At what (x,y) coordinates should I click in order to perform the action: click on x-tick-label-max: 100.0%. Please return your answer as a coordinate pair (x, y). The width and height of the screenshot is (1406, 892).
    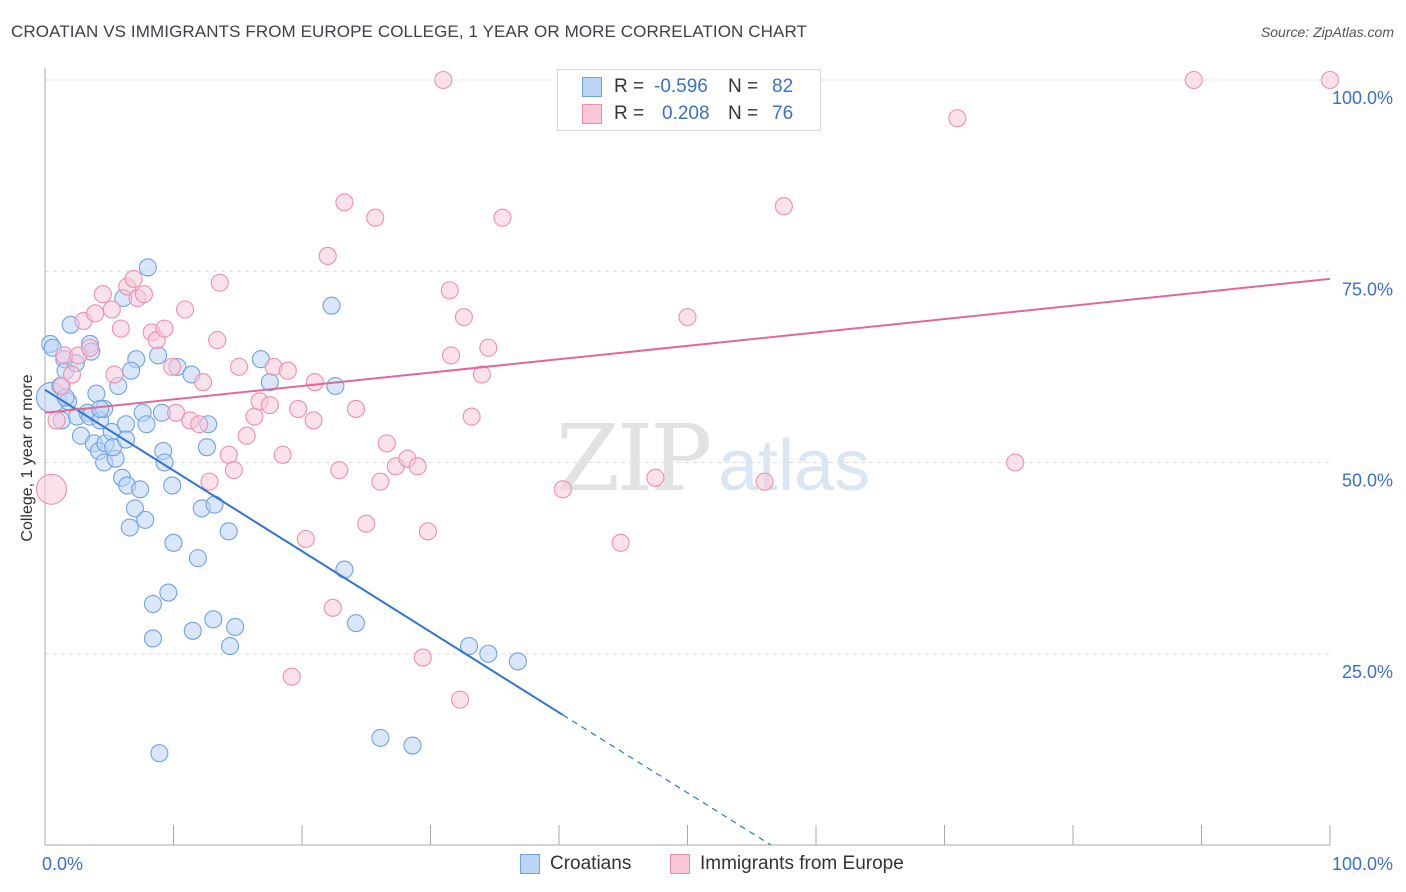
    Looking at the image, I should click on (1362, 864).